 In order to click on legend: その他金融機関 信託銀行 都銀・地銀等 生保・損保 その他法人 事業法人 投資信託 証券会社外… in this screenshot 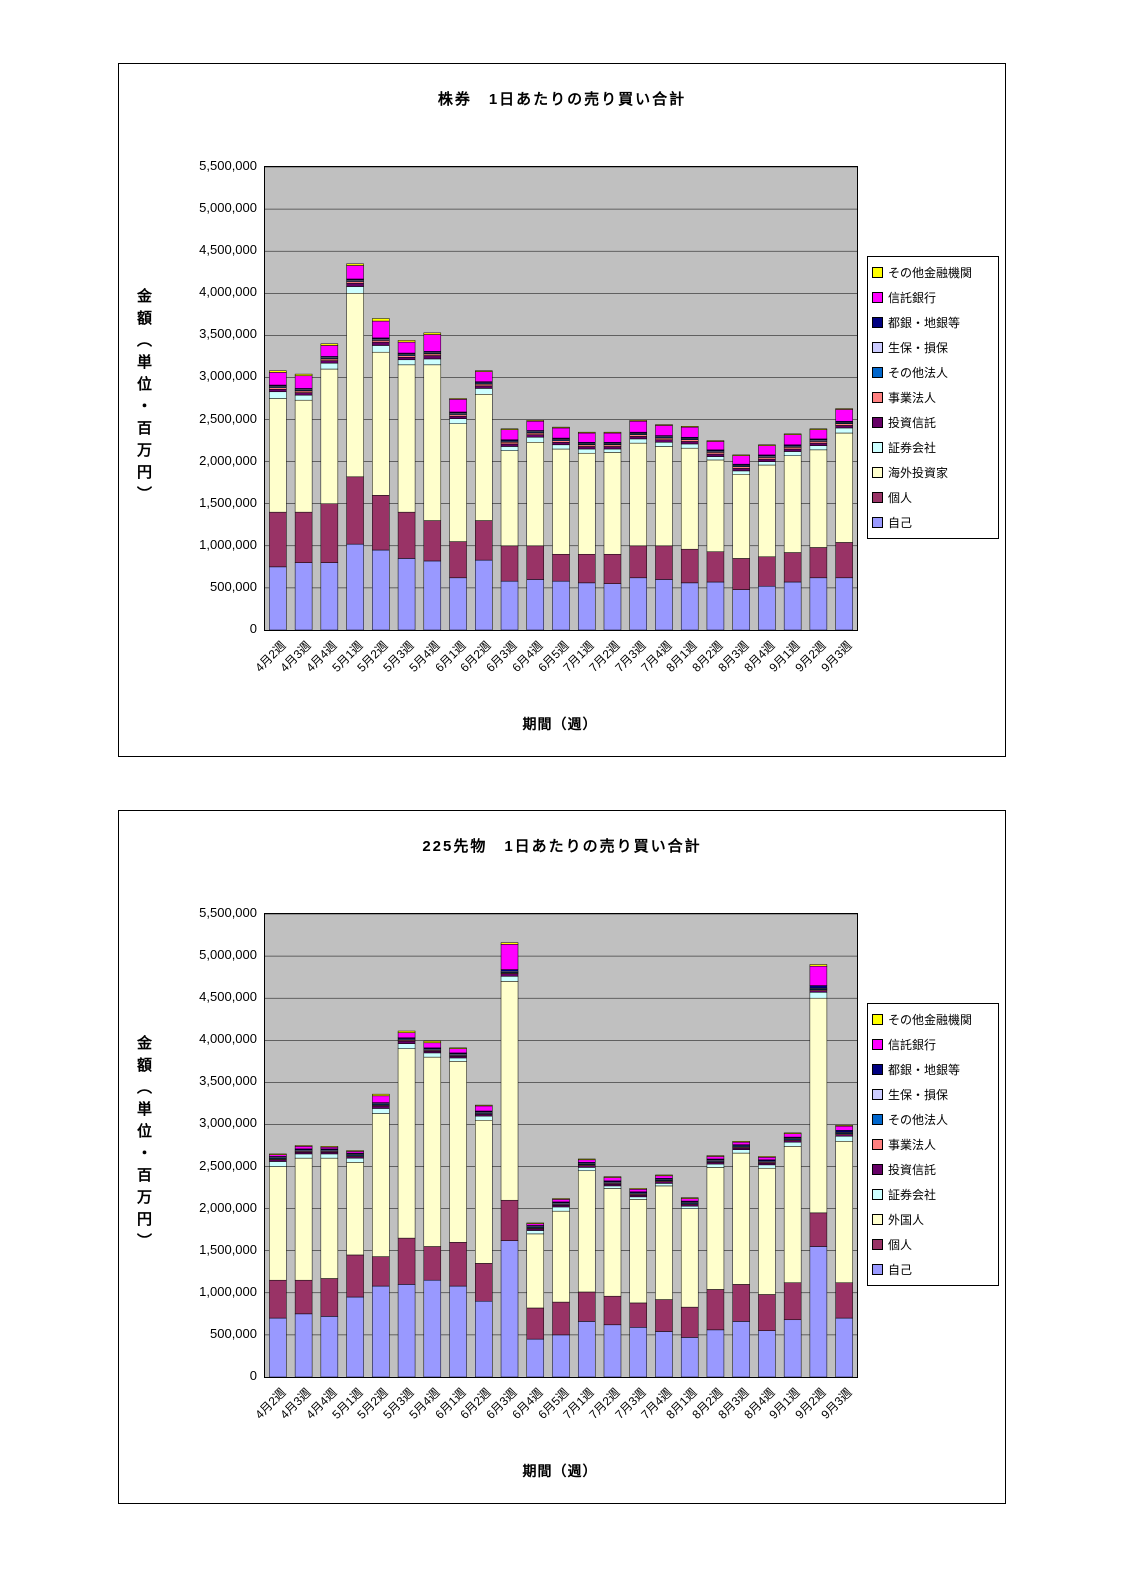, I will do `click(933, 1144)`.